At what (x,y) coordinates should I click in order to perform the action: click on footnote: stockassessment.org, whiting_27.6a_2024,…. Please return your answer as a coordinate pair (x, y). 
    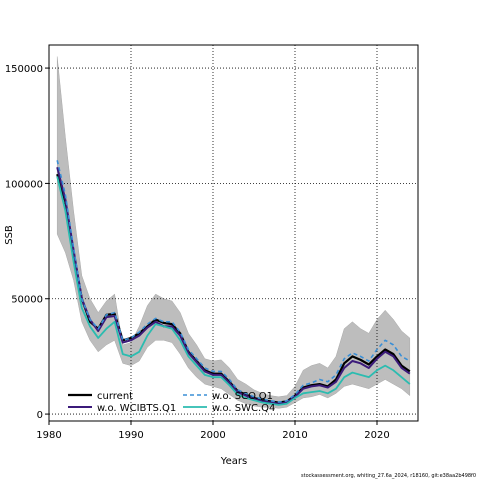
    Looking at the image, I should click on (388, 476).